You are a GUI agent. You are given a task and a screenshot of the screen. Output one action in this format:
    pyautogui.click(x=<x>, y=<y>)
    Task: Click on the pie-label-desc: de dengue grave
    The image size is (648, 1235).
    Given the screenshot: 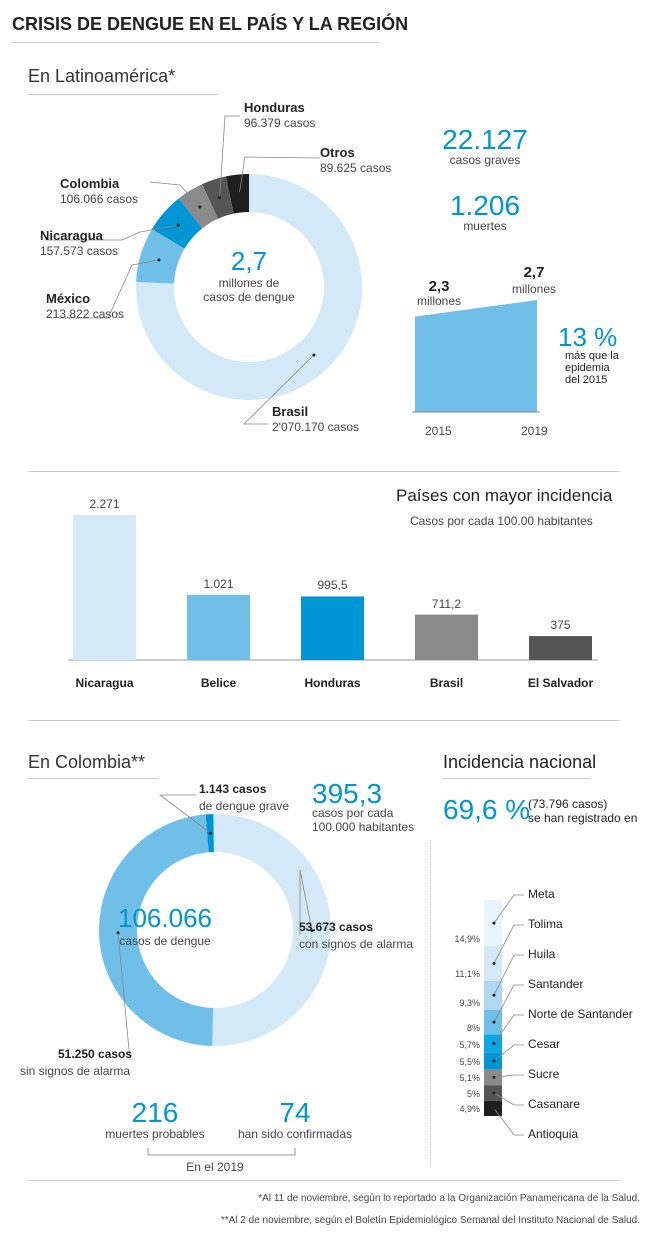 What is the action you would take?
    pyautogui.click(x=244, y=806)
    